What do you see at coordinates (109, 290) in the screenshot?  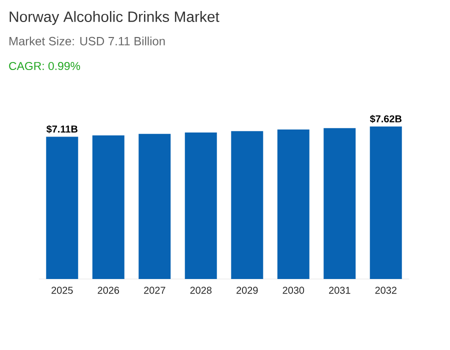 I see `x-tick-label: 2026` at bounding box center [109, 290].